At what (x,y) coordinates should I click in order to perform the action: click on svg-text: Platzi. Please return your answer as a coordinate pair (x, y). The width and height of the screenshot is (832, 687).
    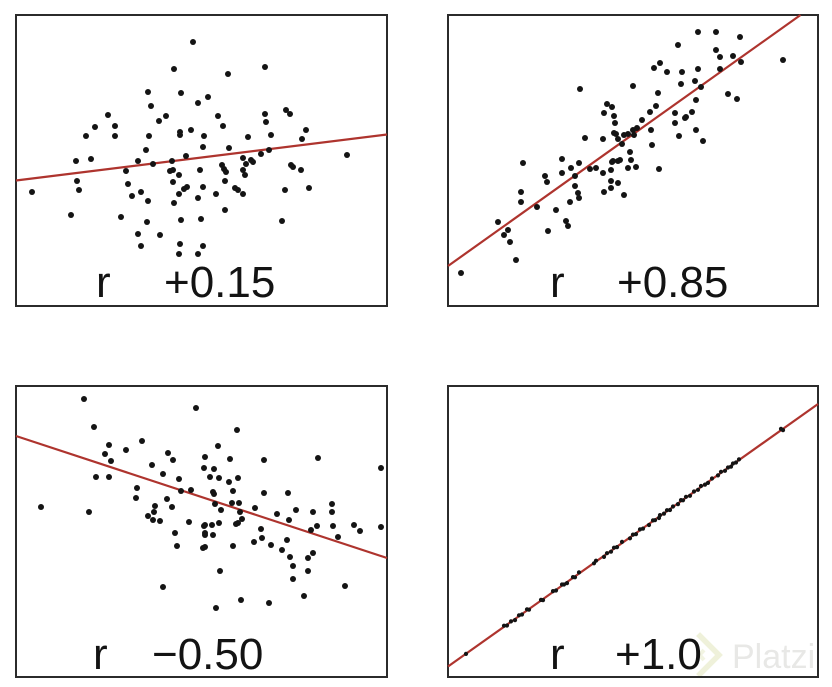
    Looking at the image, I should click on (773, 657).